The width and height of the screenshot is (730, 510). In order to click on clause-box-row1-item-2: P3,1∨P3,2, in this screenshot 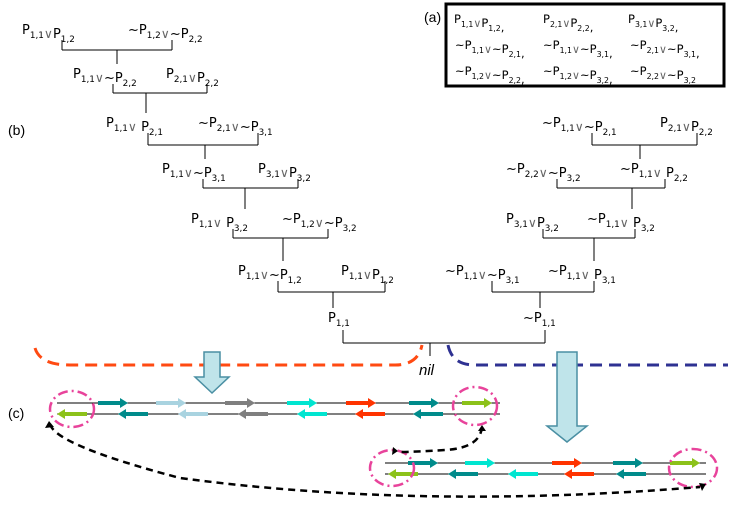, I will do `click(653, 23)`.